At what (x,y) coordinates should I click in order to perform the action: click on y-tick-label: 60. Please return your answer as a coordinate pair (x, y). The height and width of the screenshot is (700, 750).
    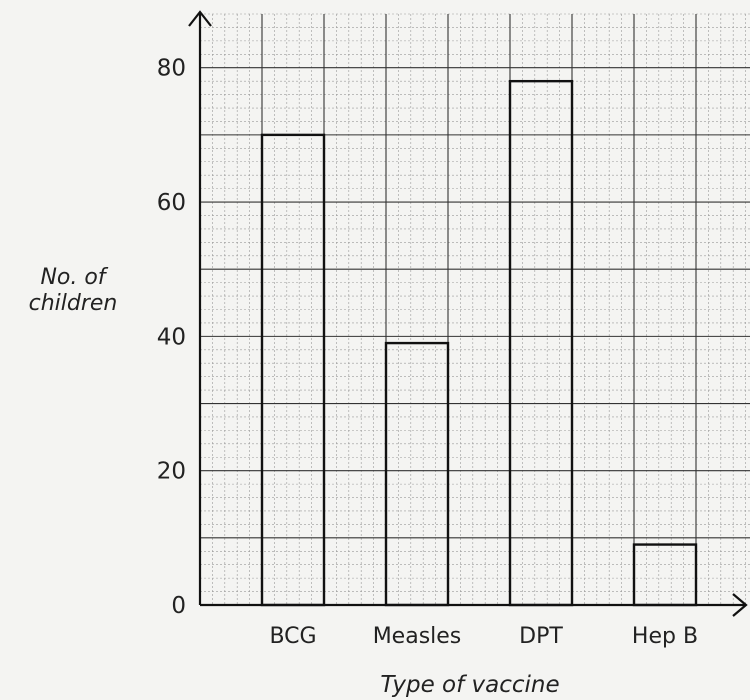
    Looking at the image, I should click on (171, 203).